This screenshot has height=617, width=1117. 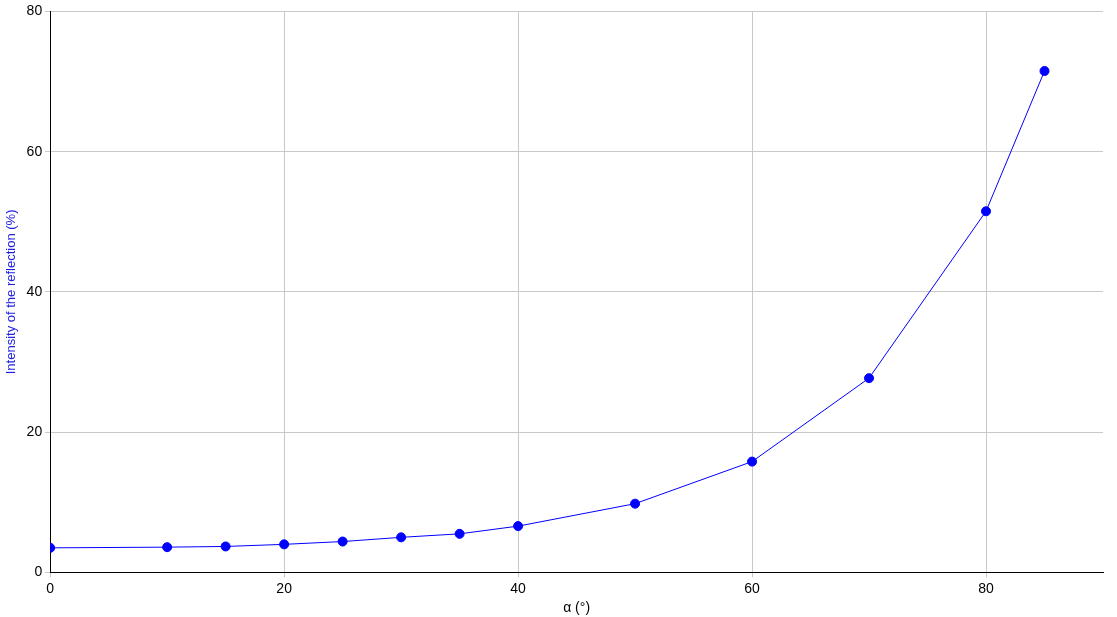 I want to click on x-tick-label: 60, so click(x=752, y=587).